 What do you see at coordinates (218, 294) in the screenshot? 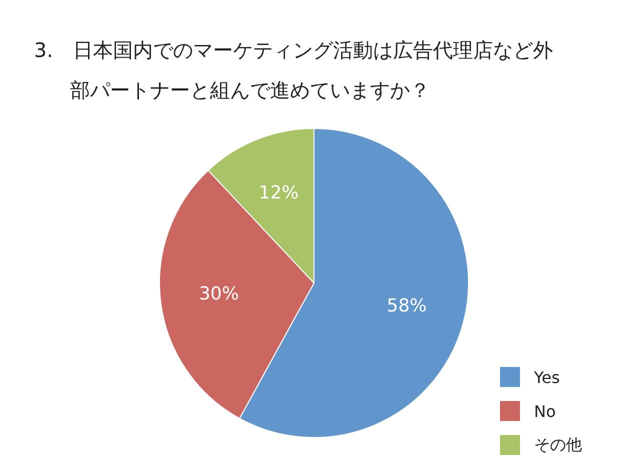
I see `data-label: 30%` at bounding box center [218, 294].